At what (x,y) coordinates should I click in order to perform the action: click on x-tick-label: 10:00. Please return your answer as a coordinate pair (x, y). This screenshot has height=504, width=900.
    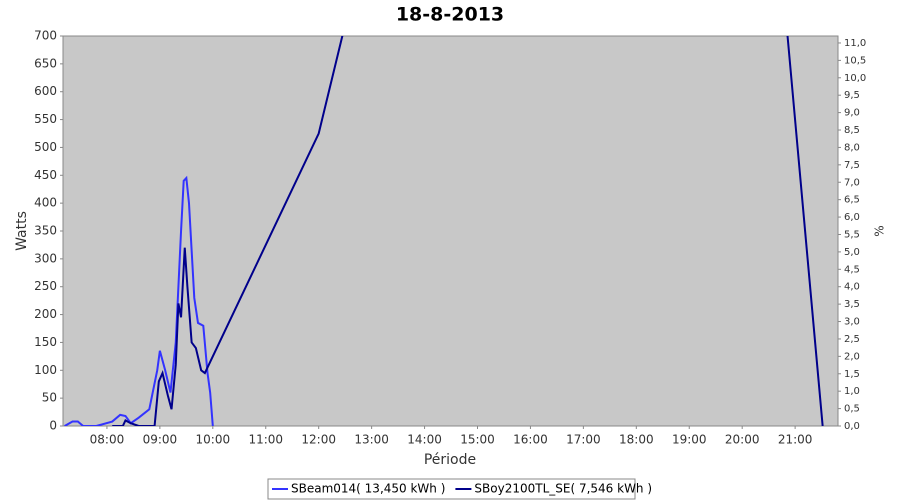
    Looking at the image, I should click on (213, 440).